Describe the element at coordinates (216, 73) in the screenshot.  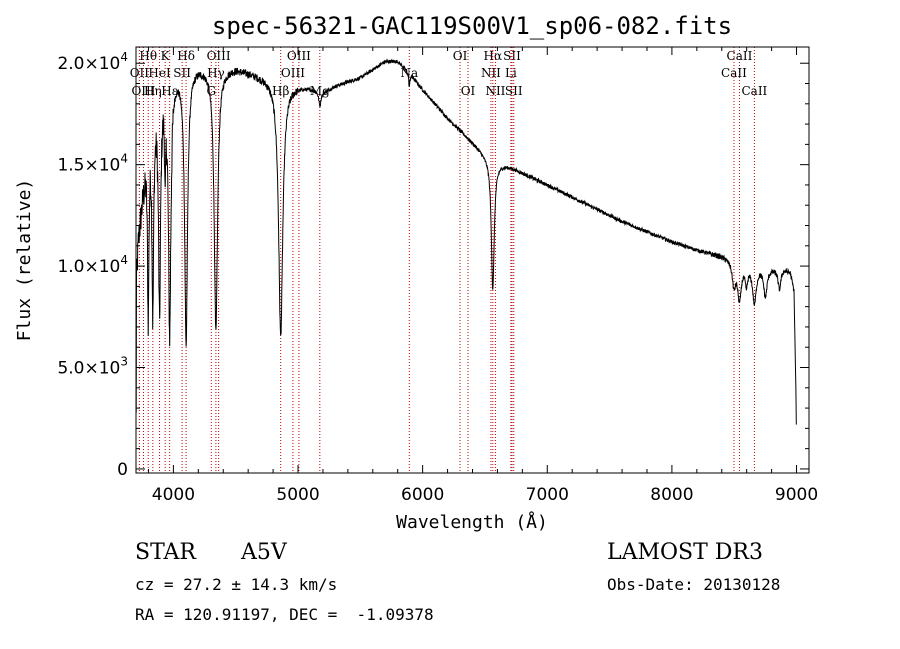
I see `spectral-line-label: Hγ` at that location.